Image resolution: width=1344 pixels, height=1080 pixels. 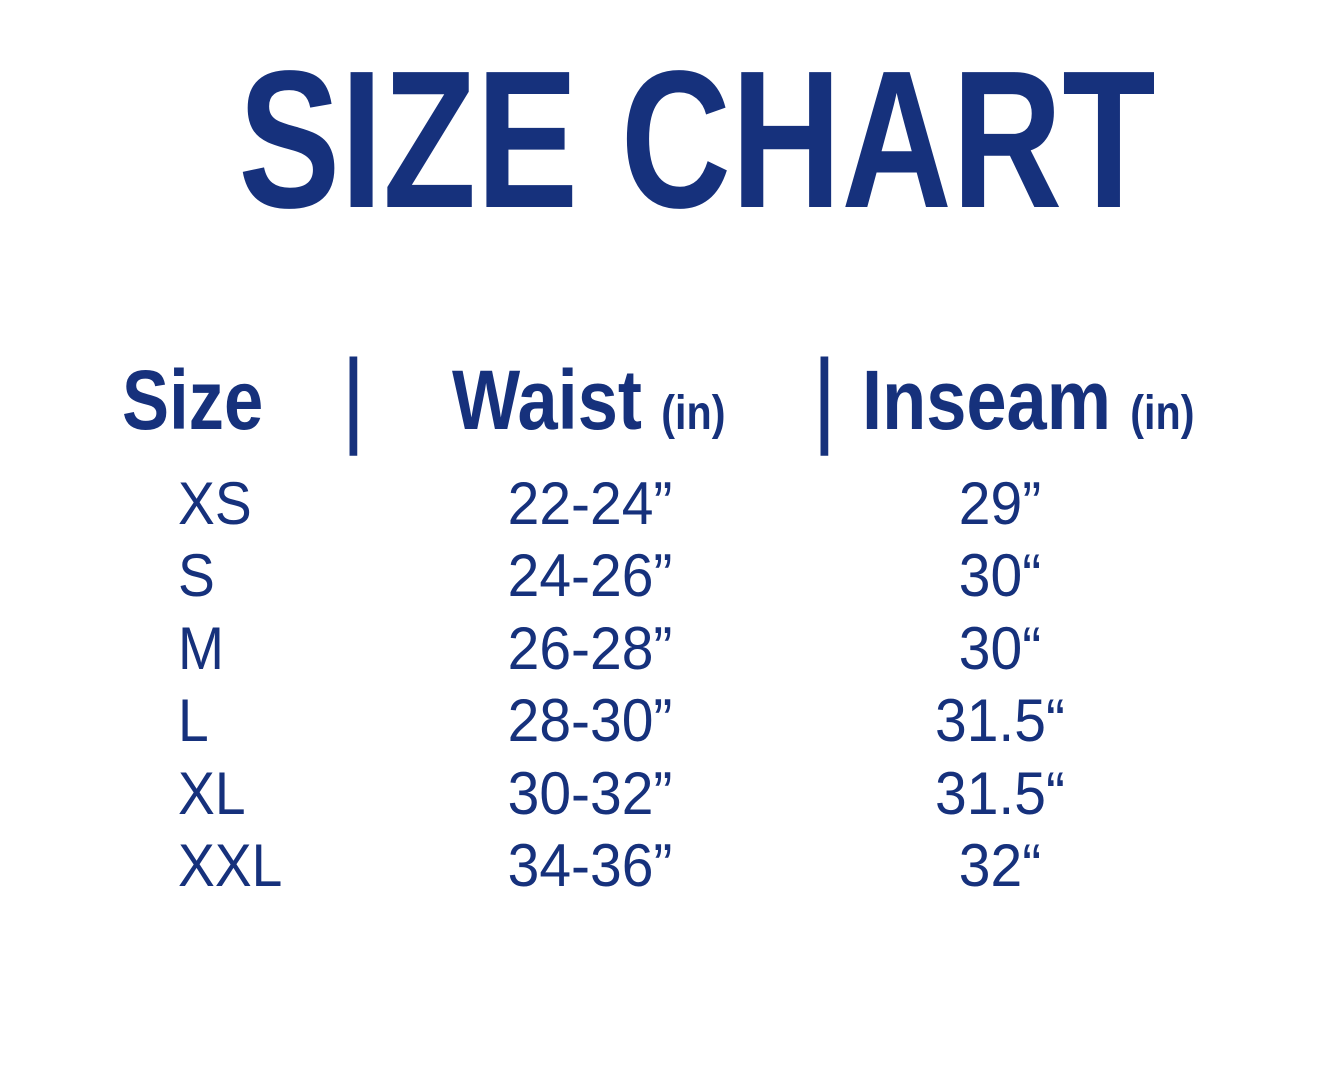 I want to click on column-header-inseam-unit: (in), so click(x=1162, y=413).